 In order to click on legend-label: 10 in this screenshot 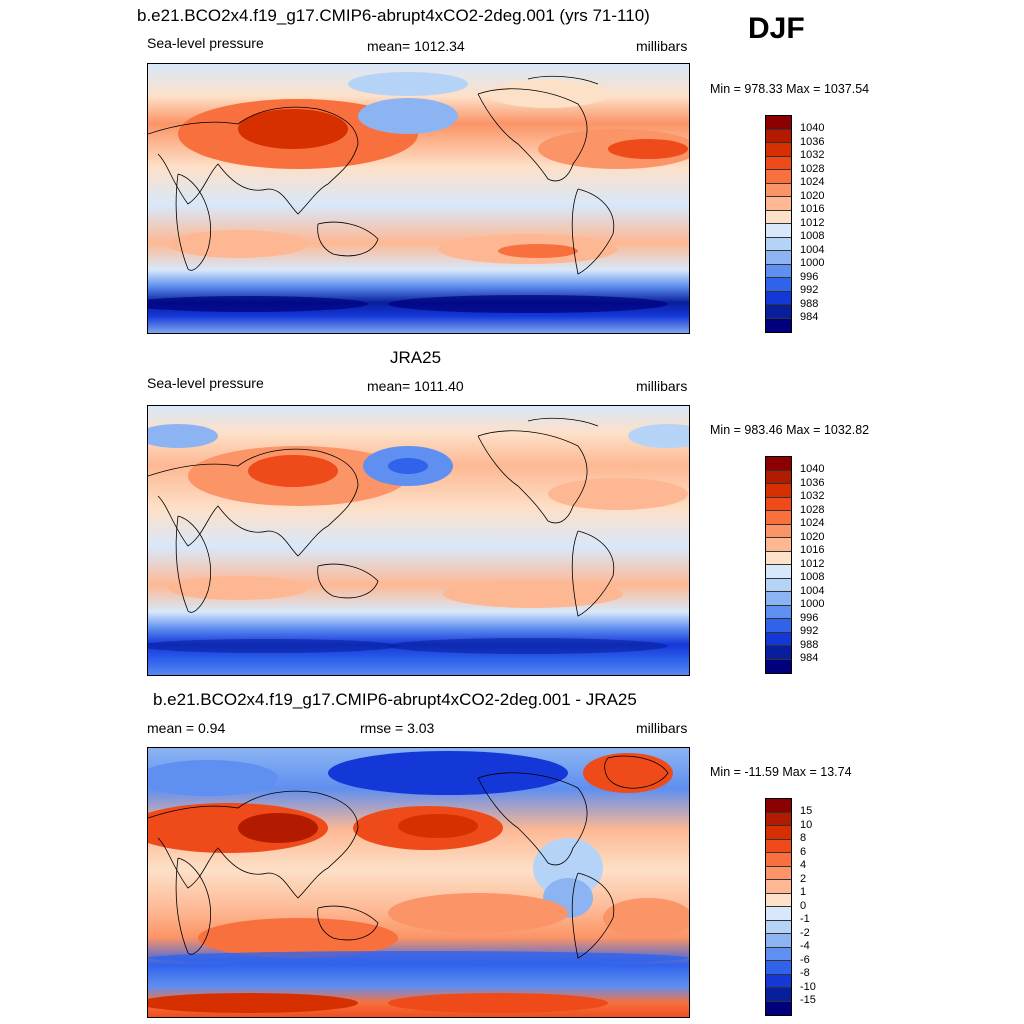, I will do `click(806, 825)`.